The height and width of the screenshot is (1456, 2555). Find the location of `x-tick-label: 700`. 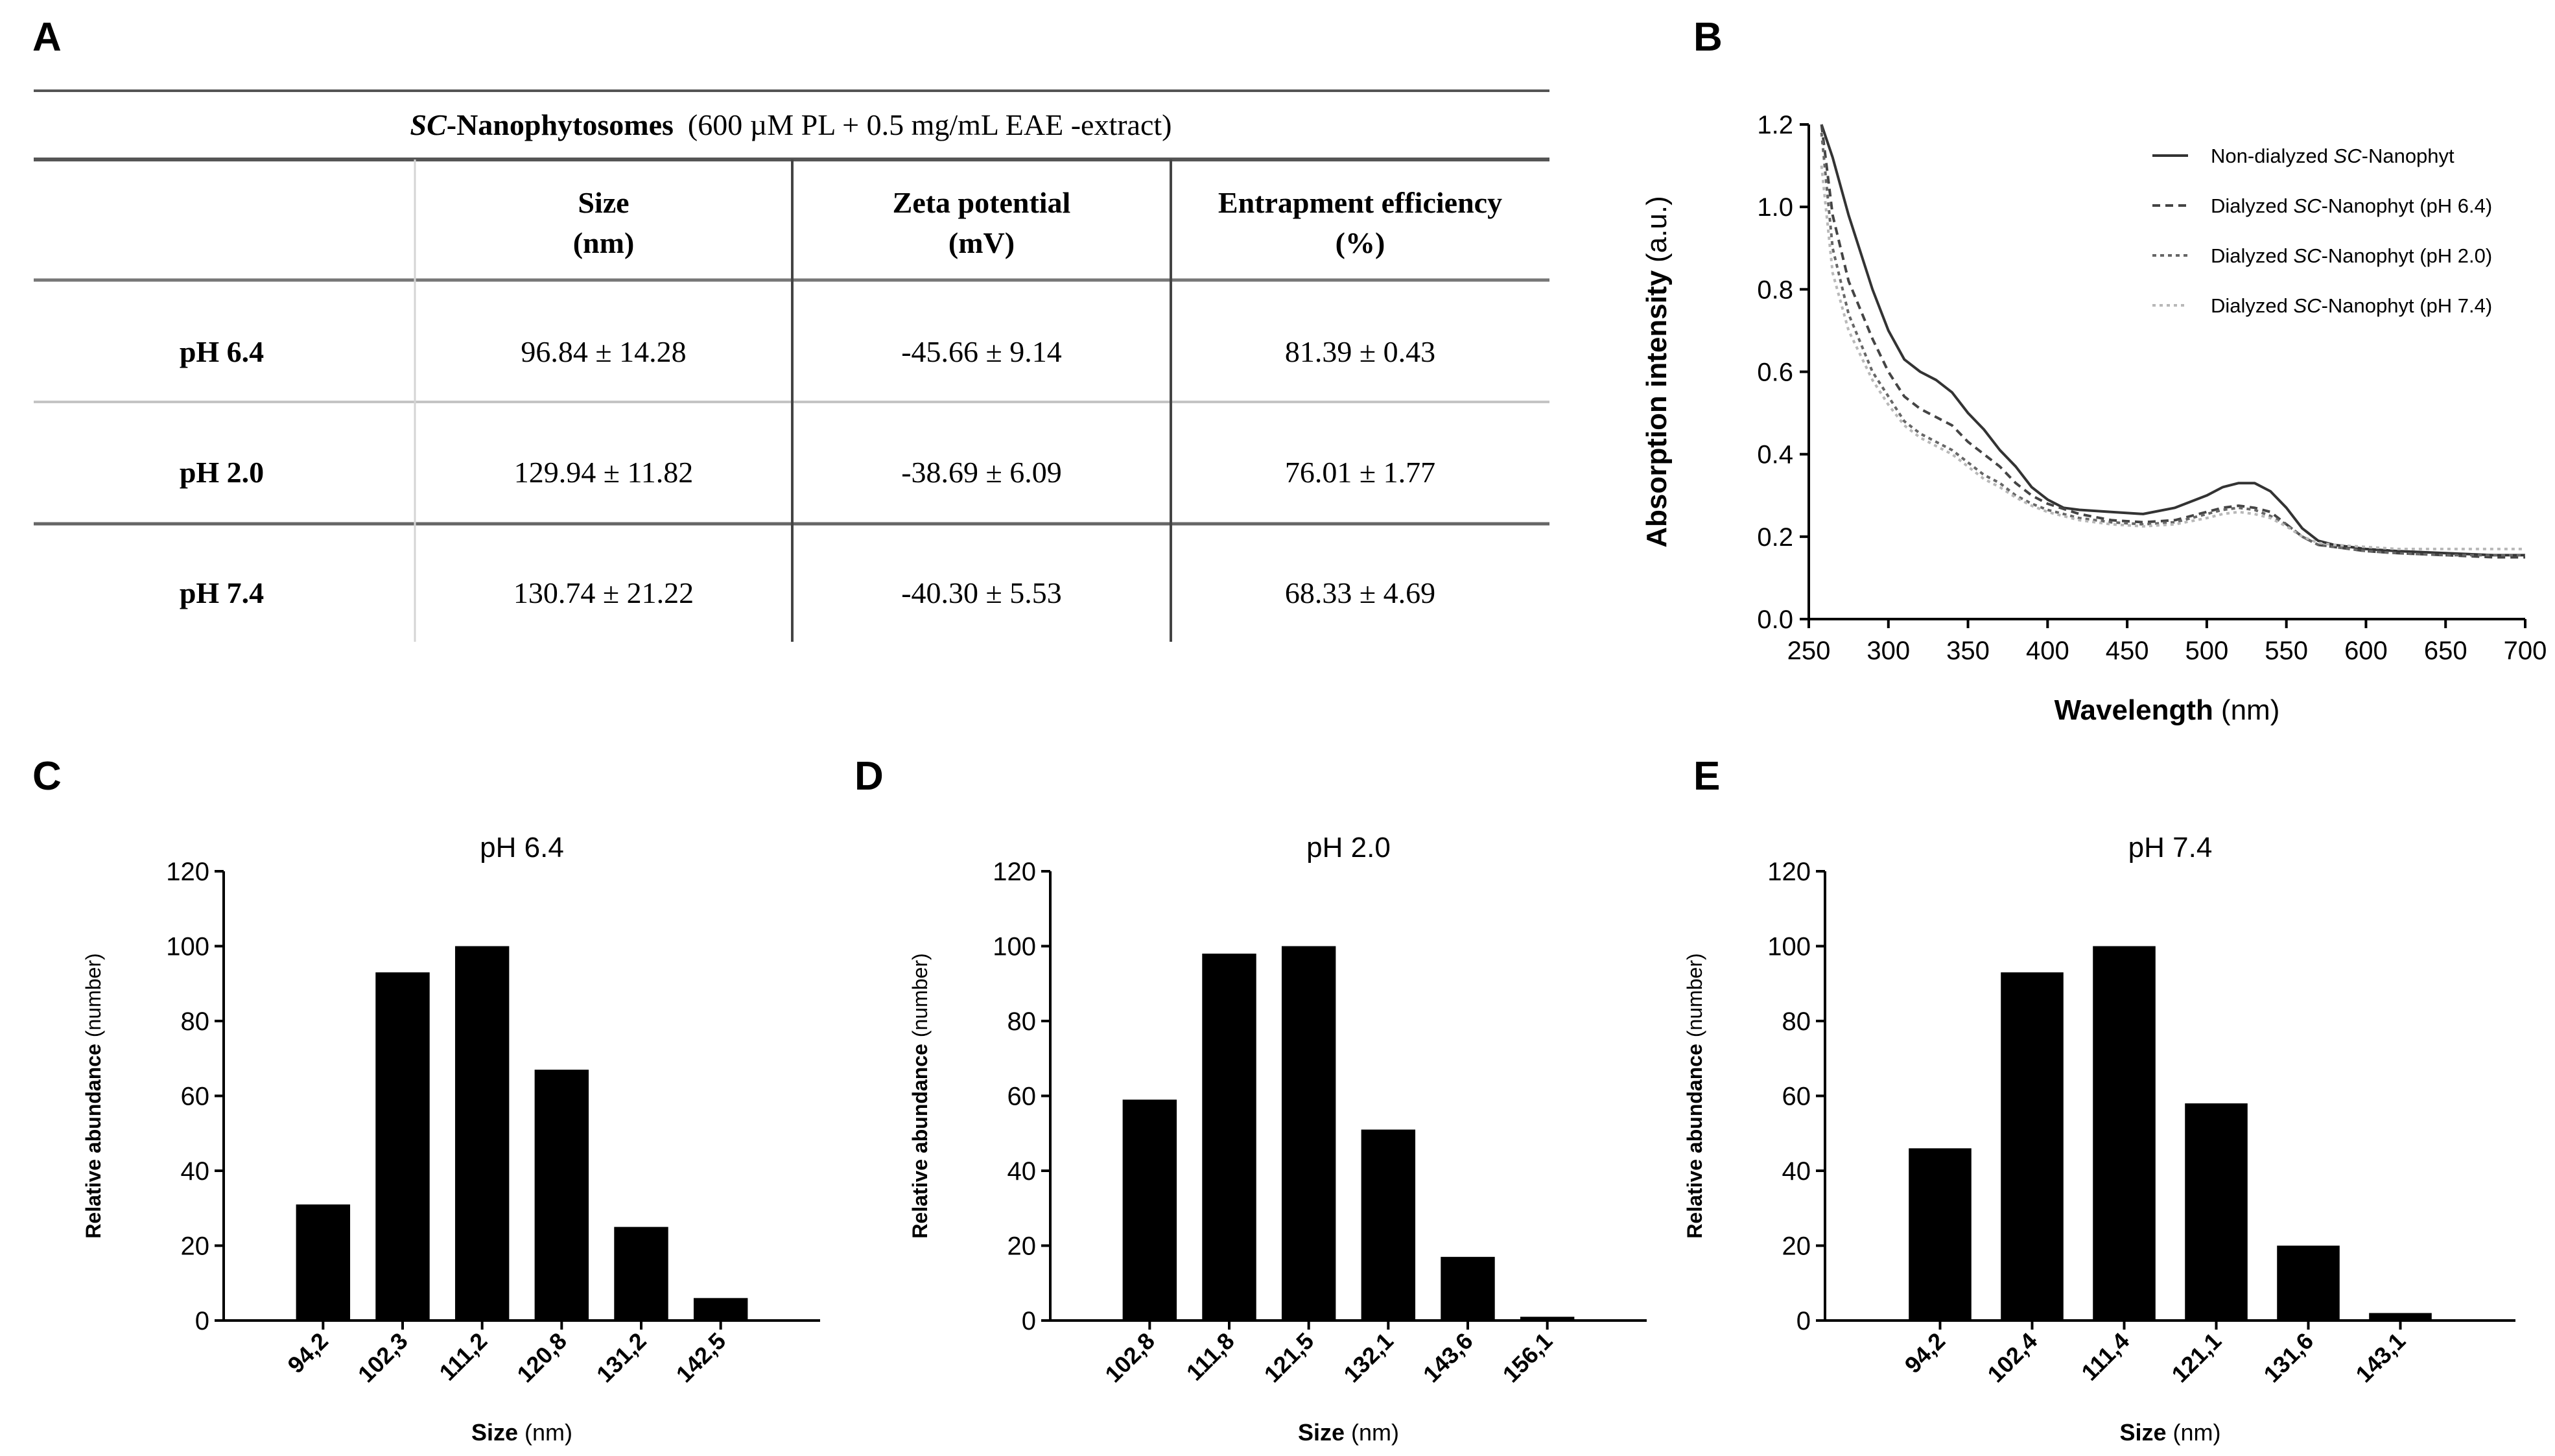

x-tick-label: 700 is located at coordinates (2525, 651).